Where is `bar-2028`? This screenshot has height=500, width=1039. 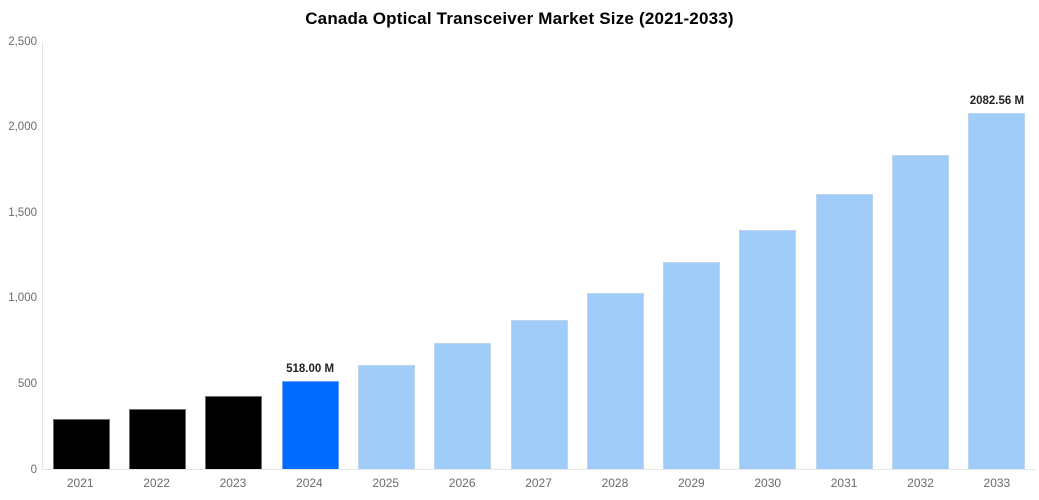
bar-2028 is located at coordinates (615, 381).